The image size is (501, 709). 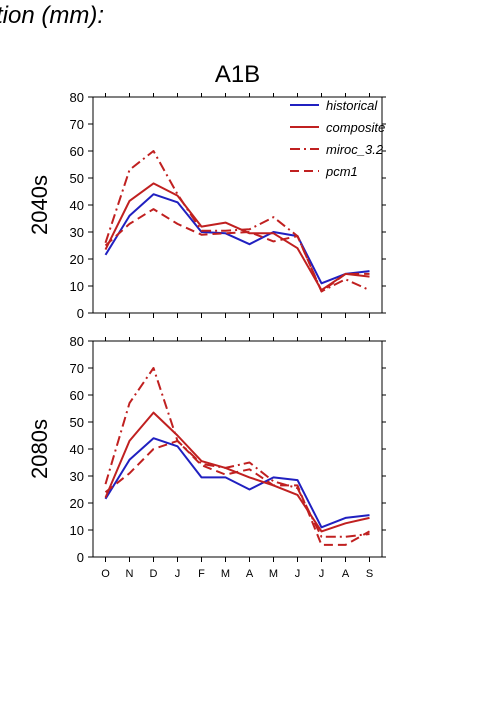 What do you see at coordinates (369, 574) in the screenshot?
I see `x-tick-label: S` at bounding box center [369, 574].